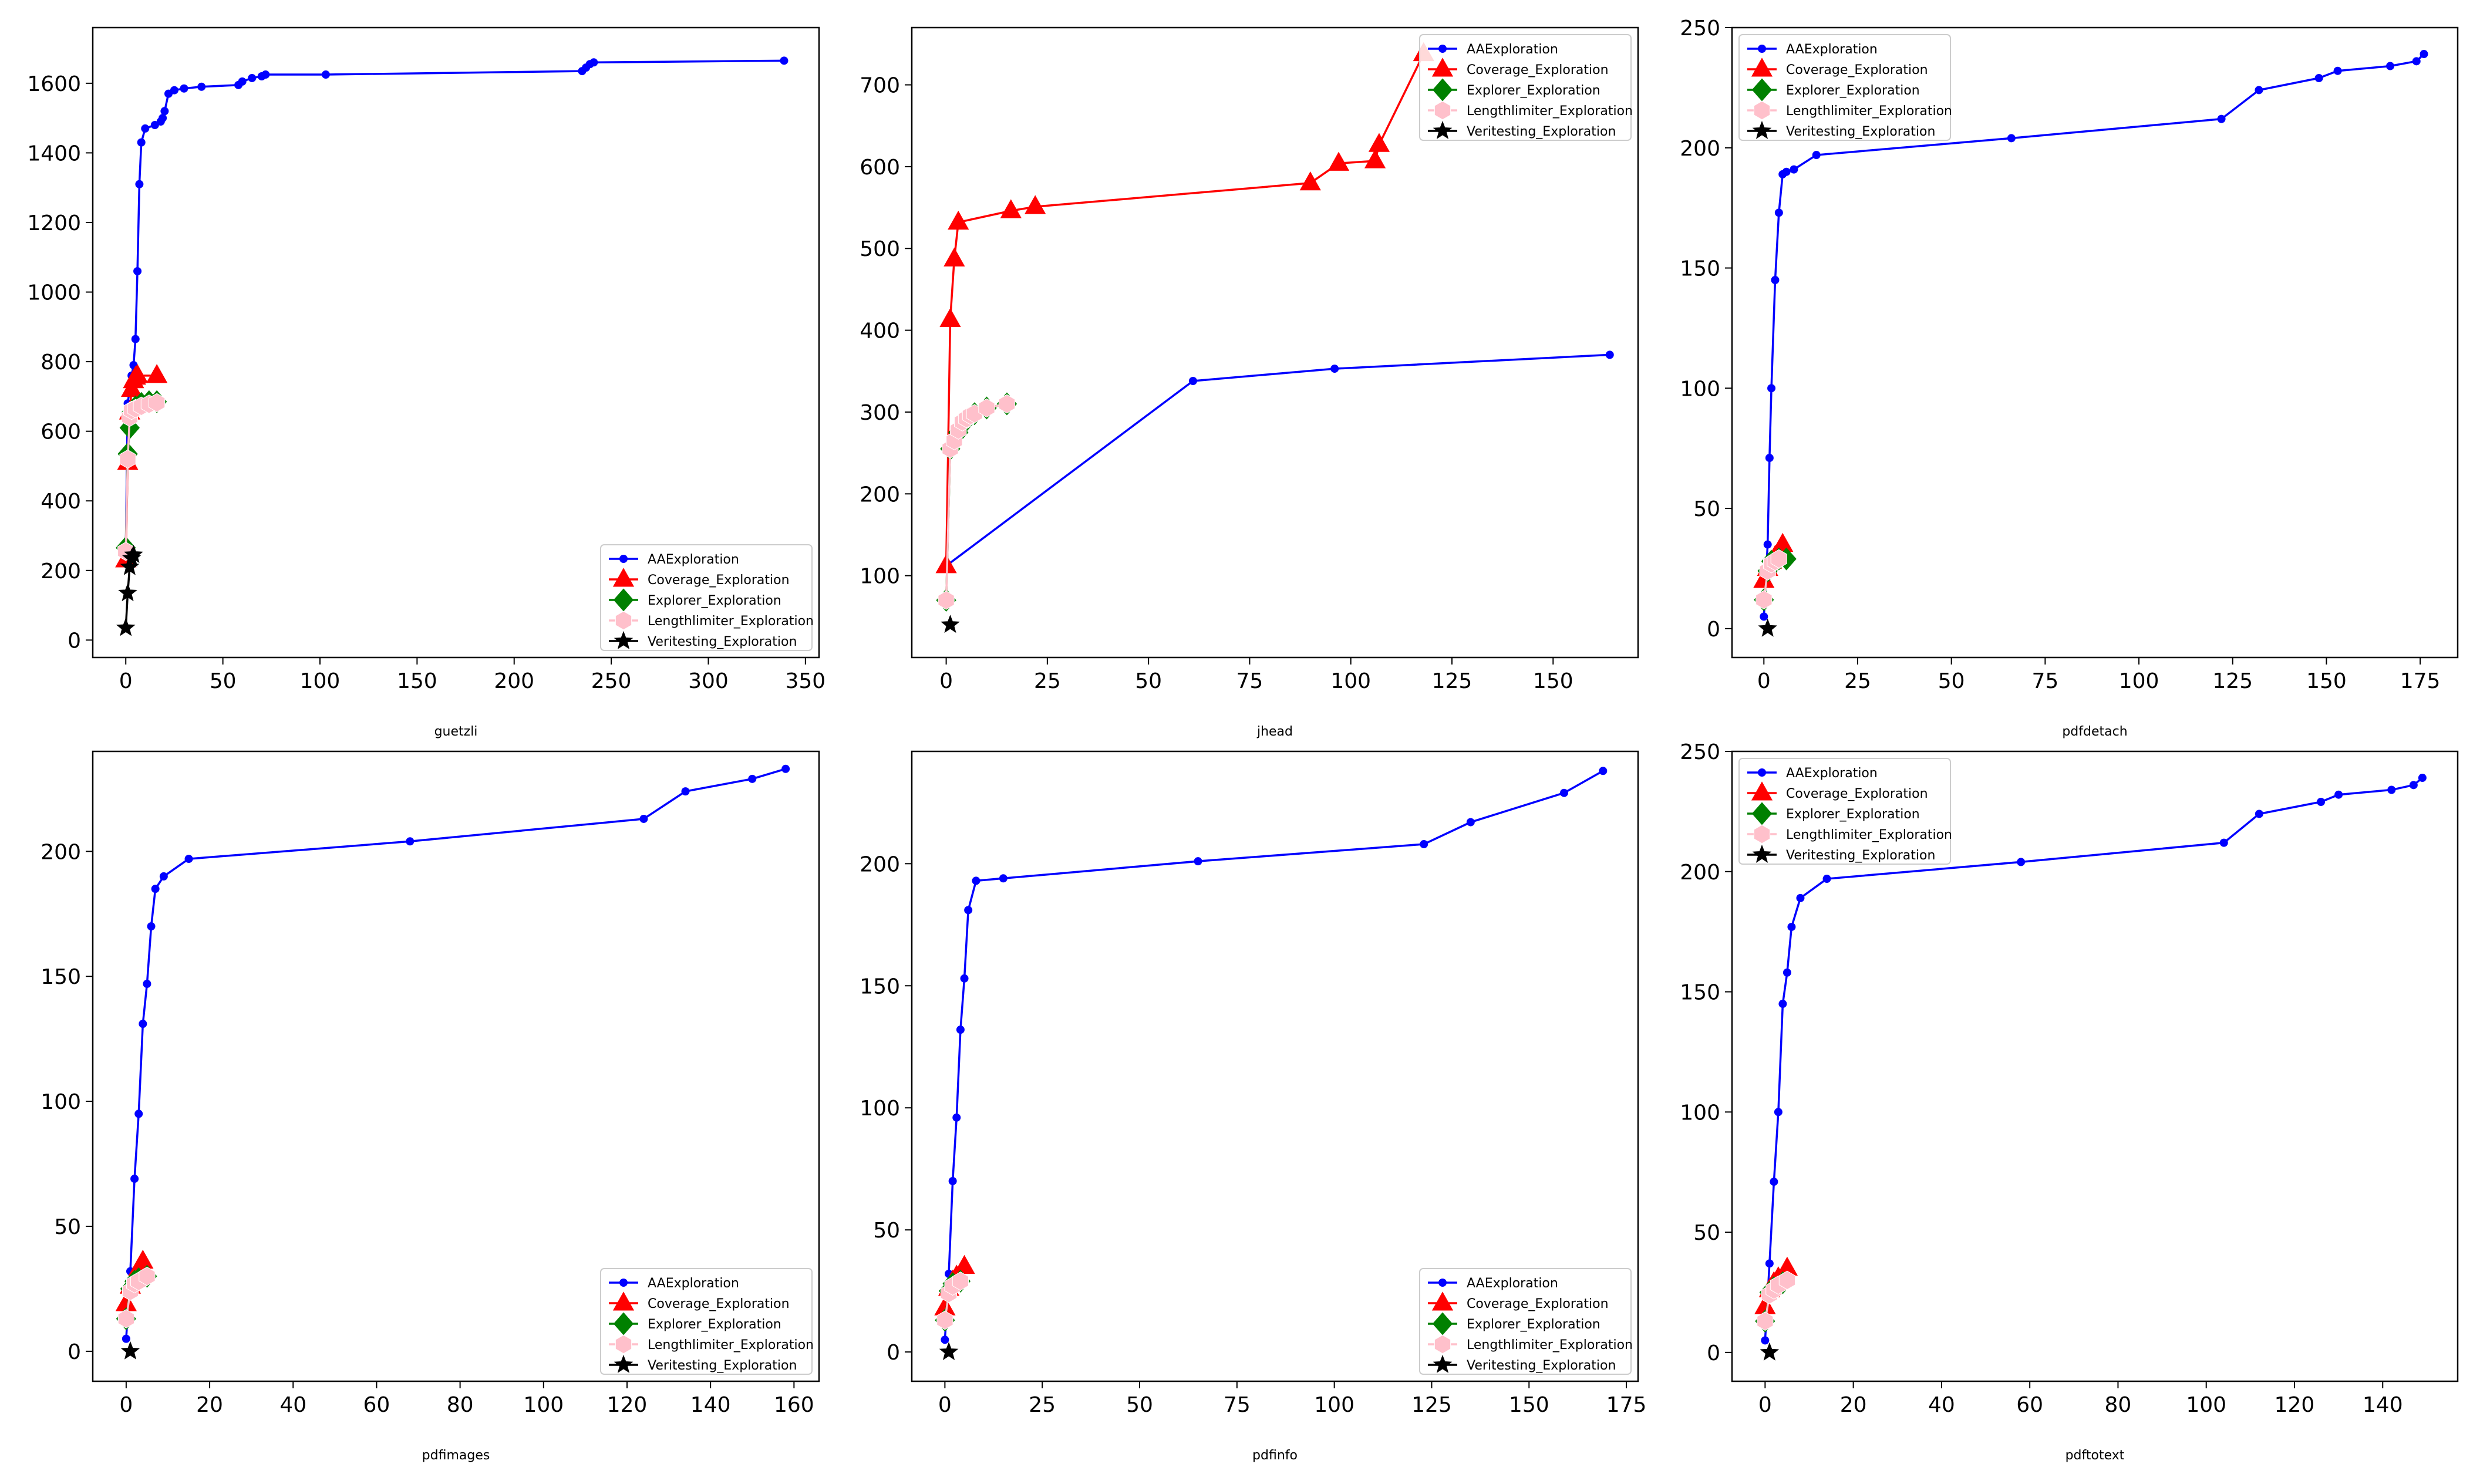  Describe the element at coordinates (880, 86) in the screenshot. I see `y-tick-label: 700` at that location.